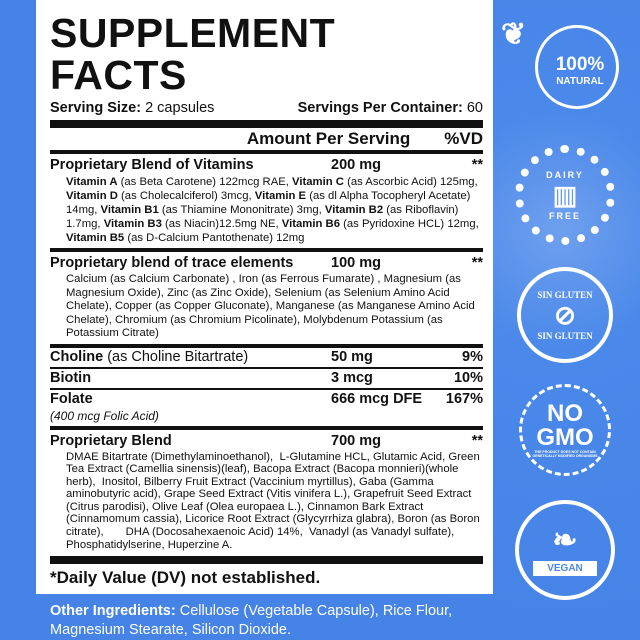 This screenshot has width=640, height=640. Describe the element at coordinates (514, 34) in the screenshot. I see `leaf-icon: ❦` at that location.